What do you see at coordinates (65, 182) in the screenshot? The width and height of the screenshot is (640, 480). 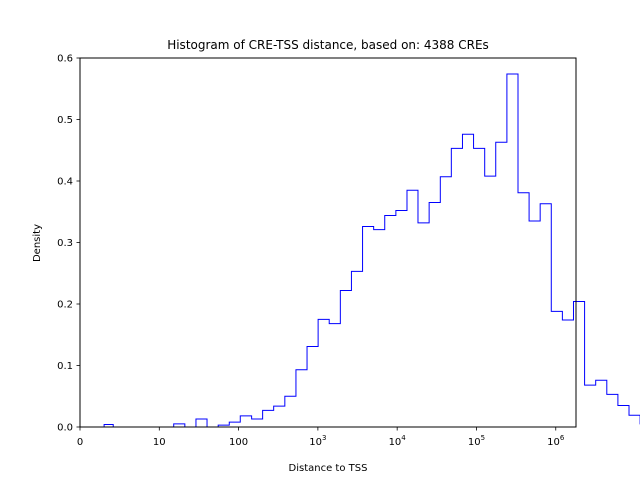 I see `y-tick-label: 0.4` at bounding box center [65, 182].